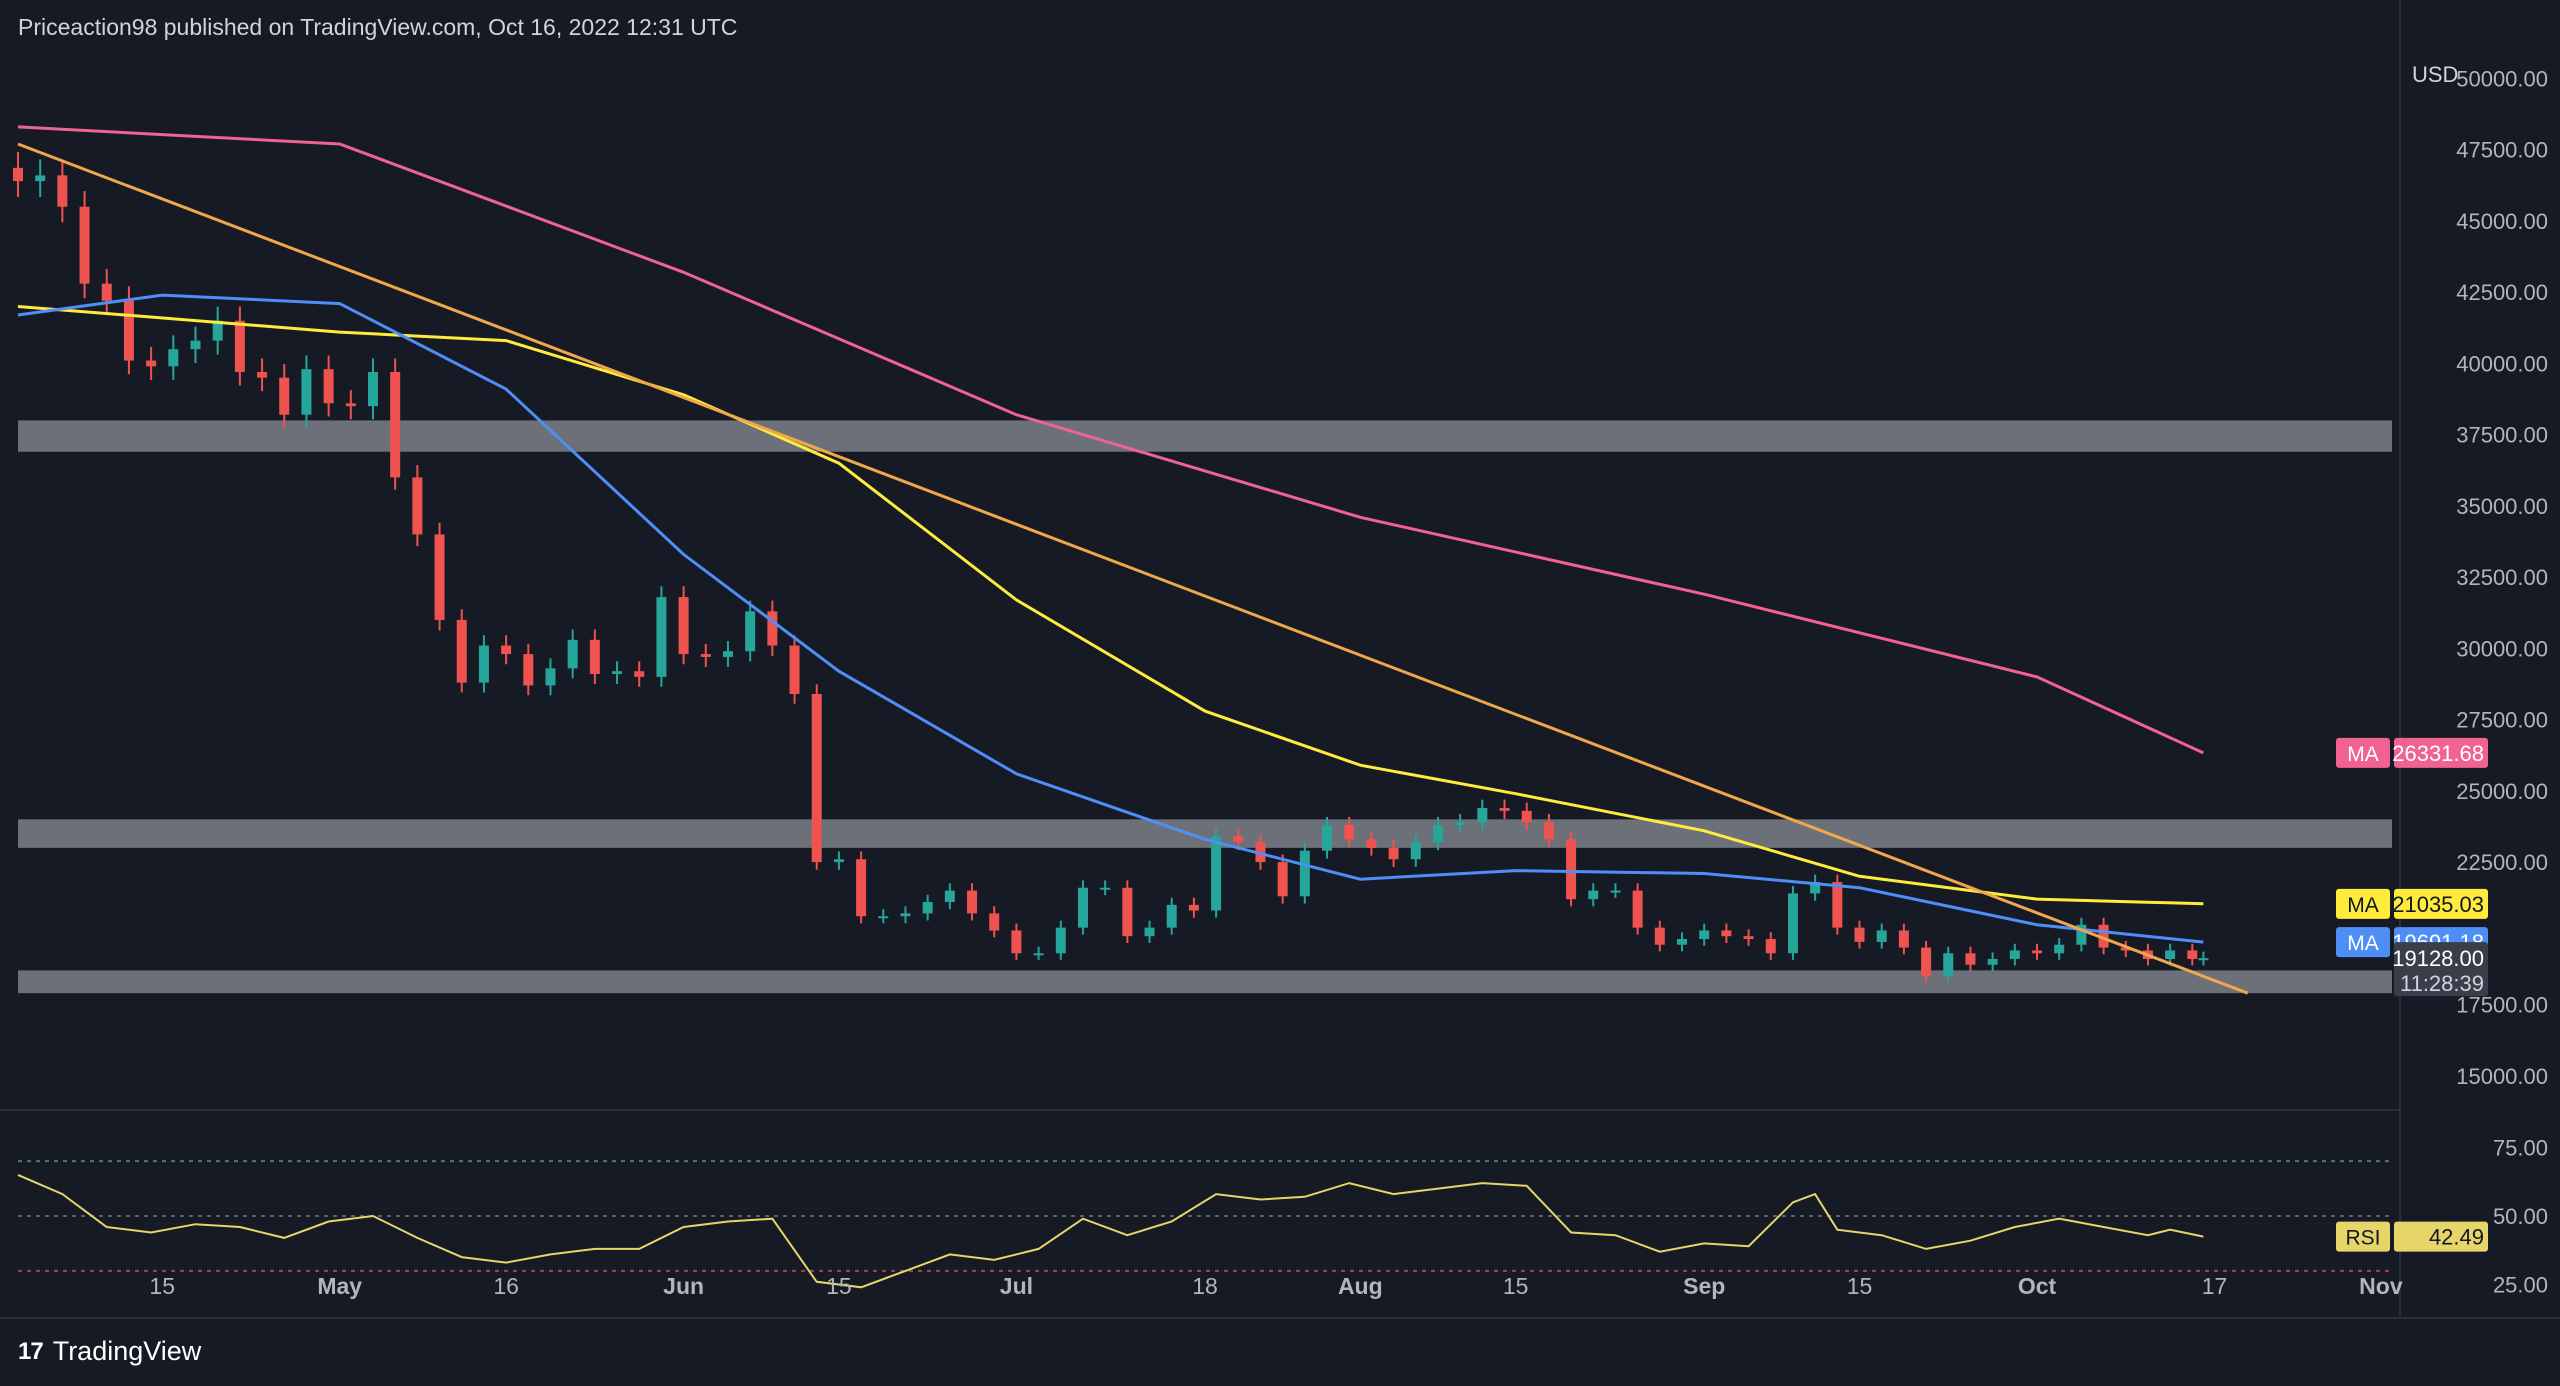 This screenshot has height=1386, width=2560. What do you see at coordinates (1205, 1286) in the screenshot?
I see `time-tick-label: 18` at bounding box center [1205, 1286].